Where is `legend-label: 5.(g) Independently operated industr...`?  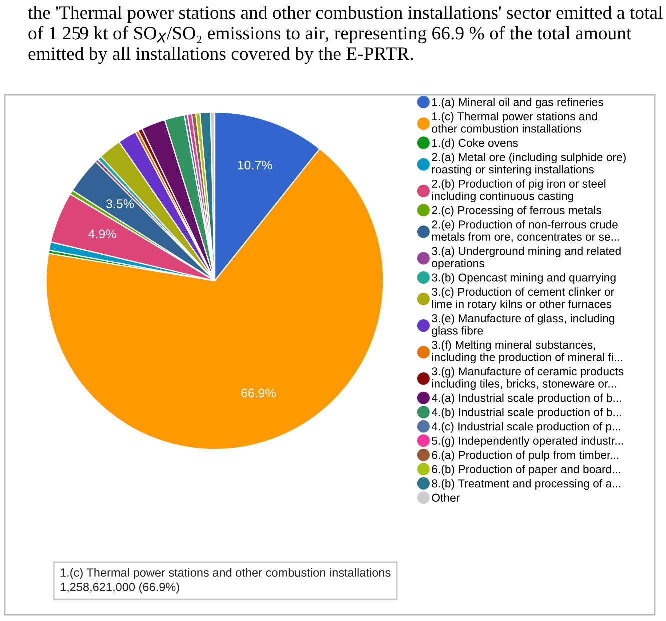 legend-label: 5.(g) Independently operated industr... is located at coordinates (528, 442).